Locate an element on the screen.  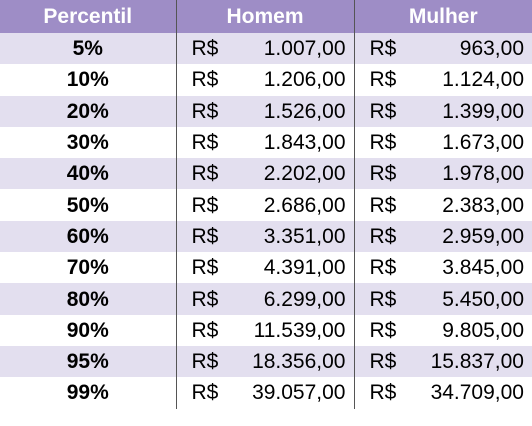
table-header: Percentil Homem Mulher is located at coordinates (266, 16).